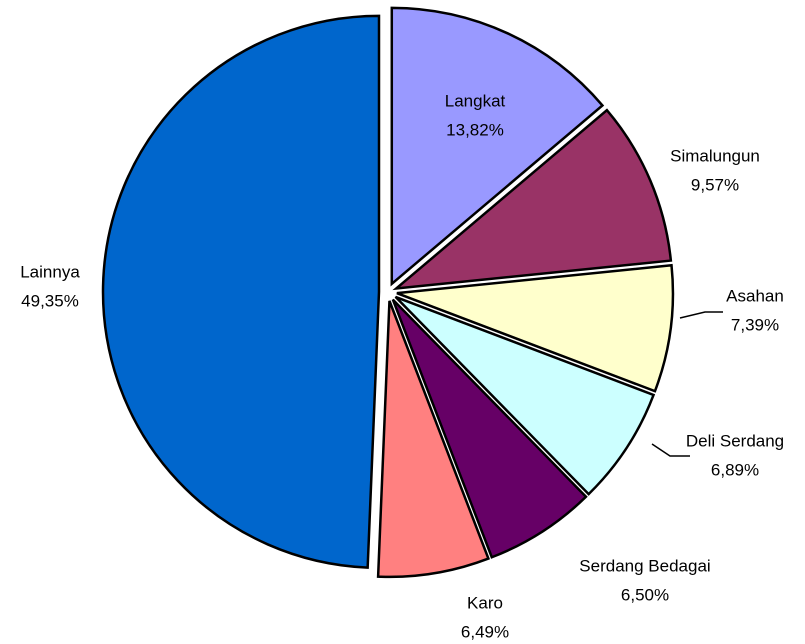  I want to click on slice-label: Karo, so click(485, 602).